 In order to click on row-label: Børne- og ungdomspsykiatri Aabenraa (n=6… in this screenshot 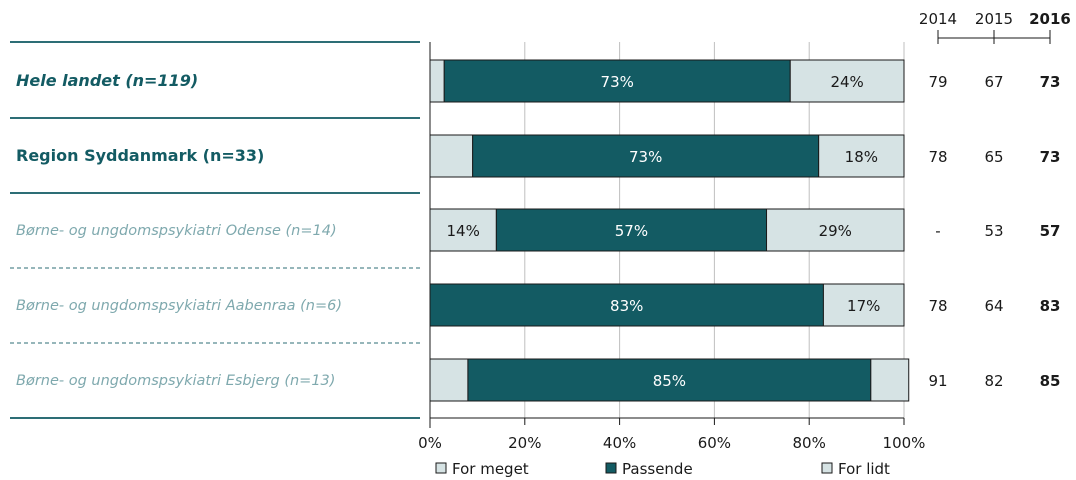, I will do `click(179, 306)`.